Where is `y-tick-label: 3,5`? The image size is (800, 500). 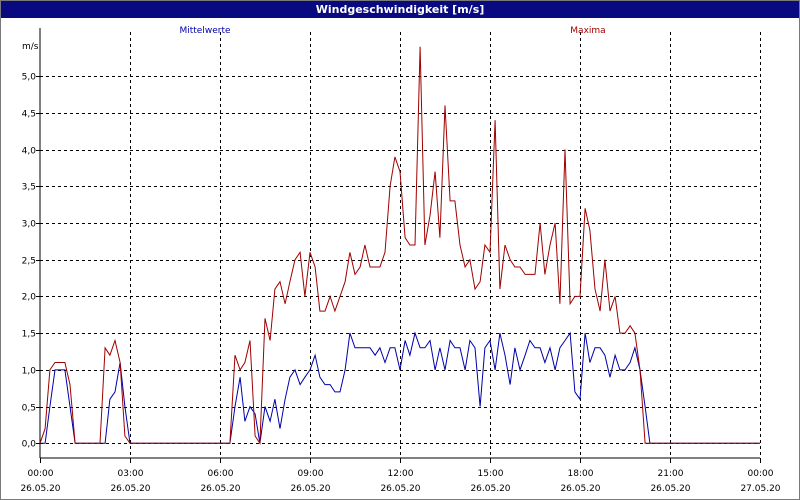
y-tick-label: 3,5 is located at coordinates (29, 188).